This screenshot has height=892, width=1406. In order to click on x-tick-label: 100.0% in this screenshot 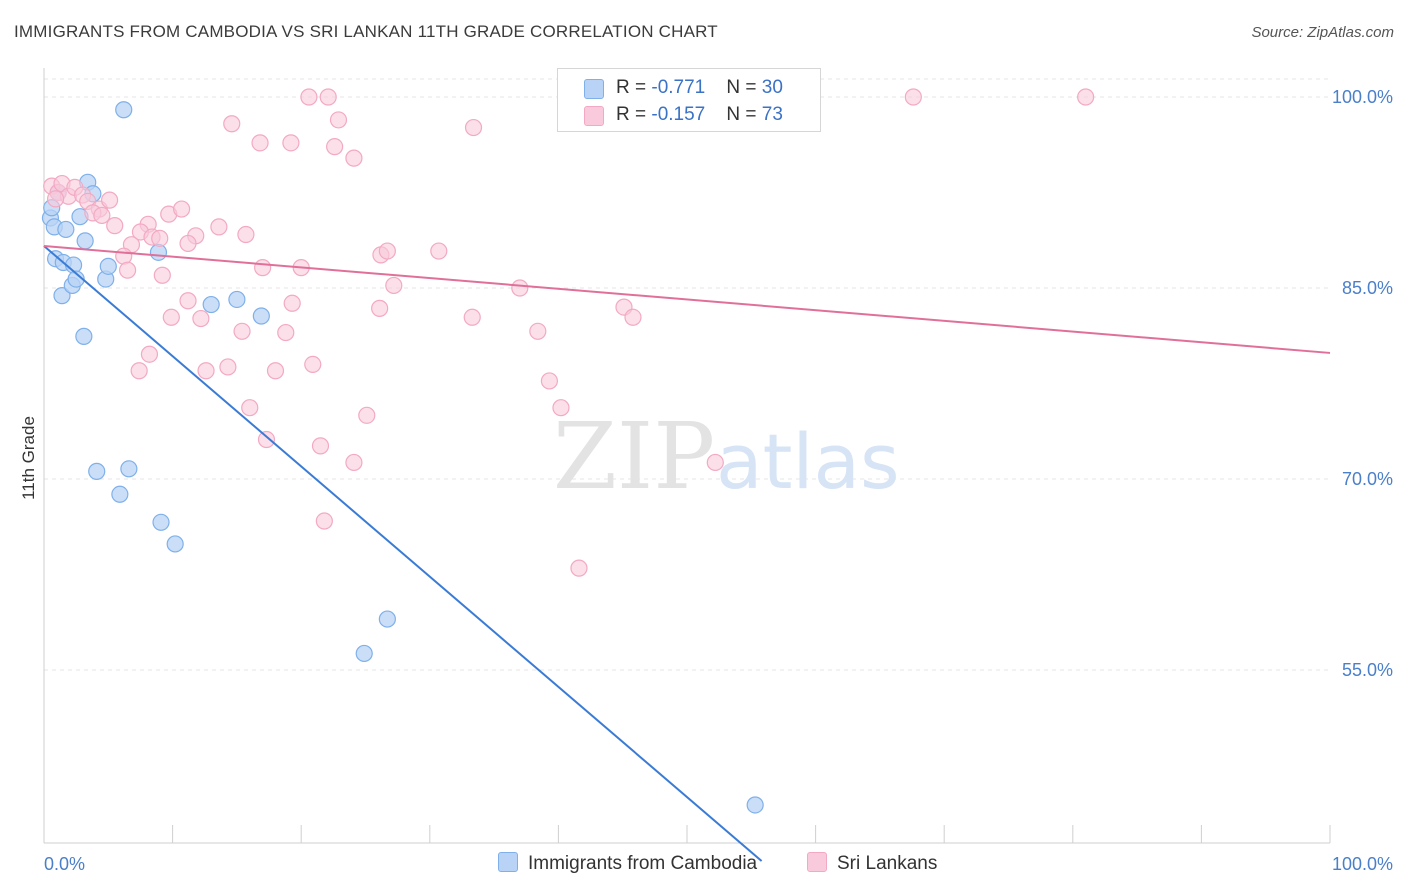, I will do `click(1362, 864)`.